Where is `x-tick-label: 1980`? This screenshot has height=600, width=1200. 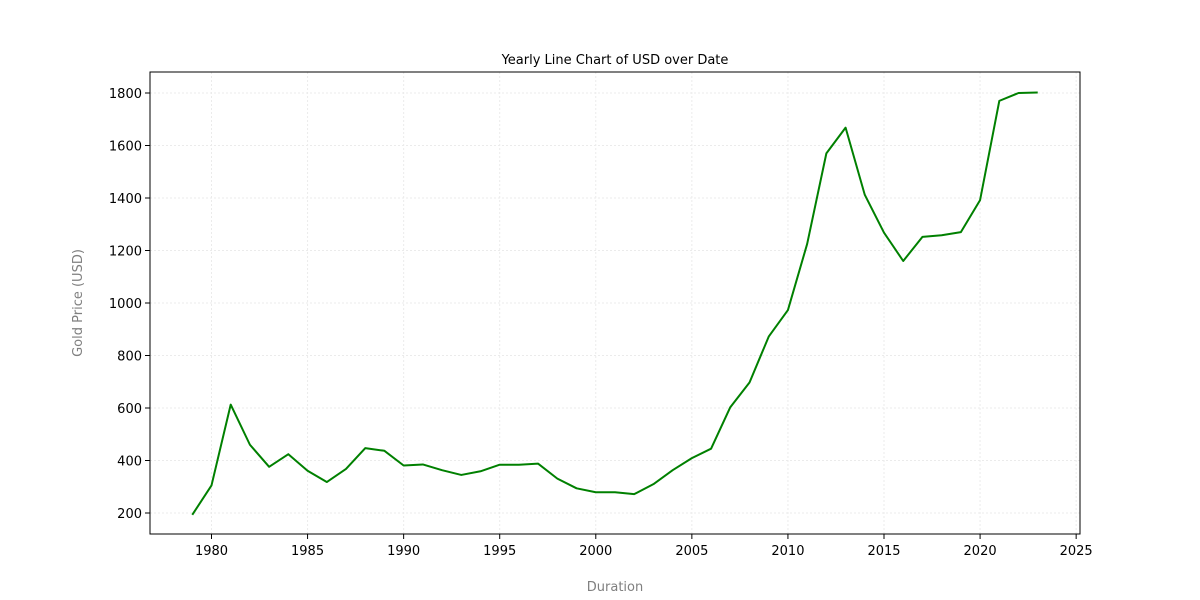
x-tick-label: 1980 is located at coordinates (211, 551).